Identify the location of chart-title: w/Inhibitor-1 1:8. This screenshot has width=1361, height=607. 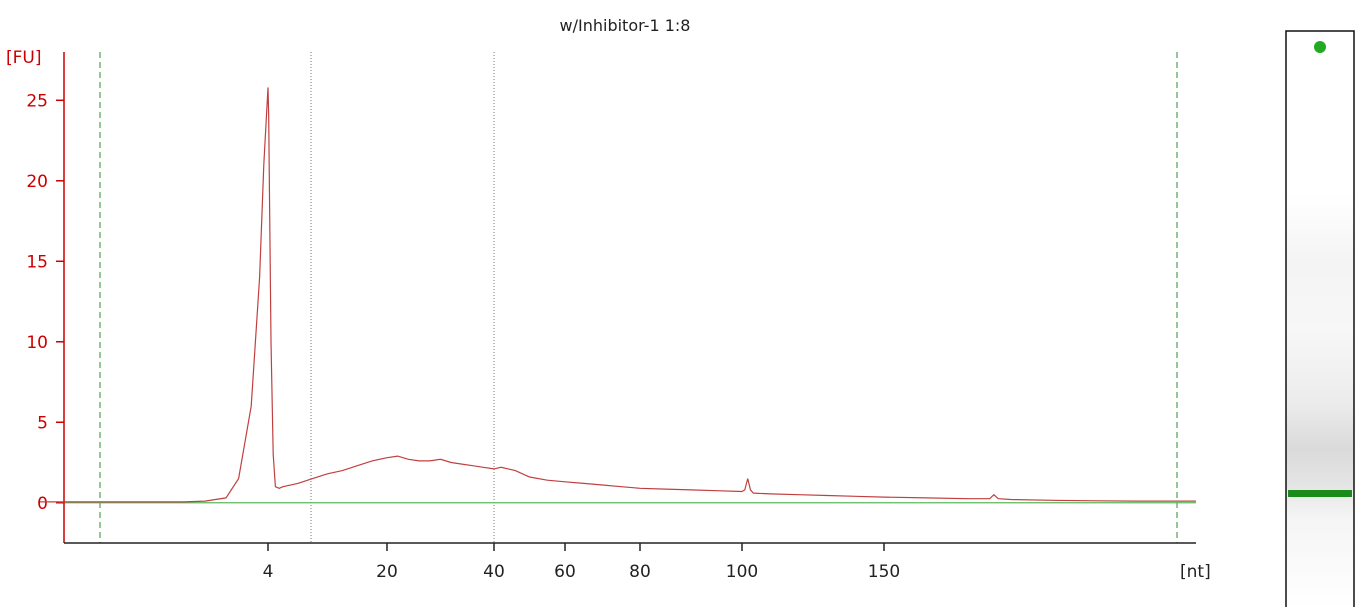
(625, 25).